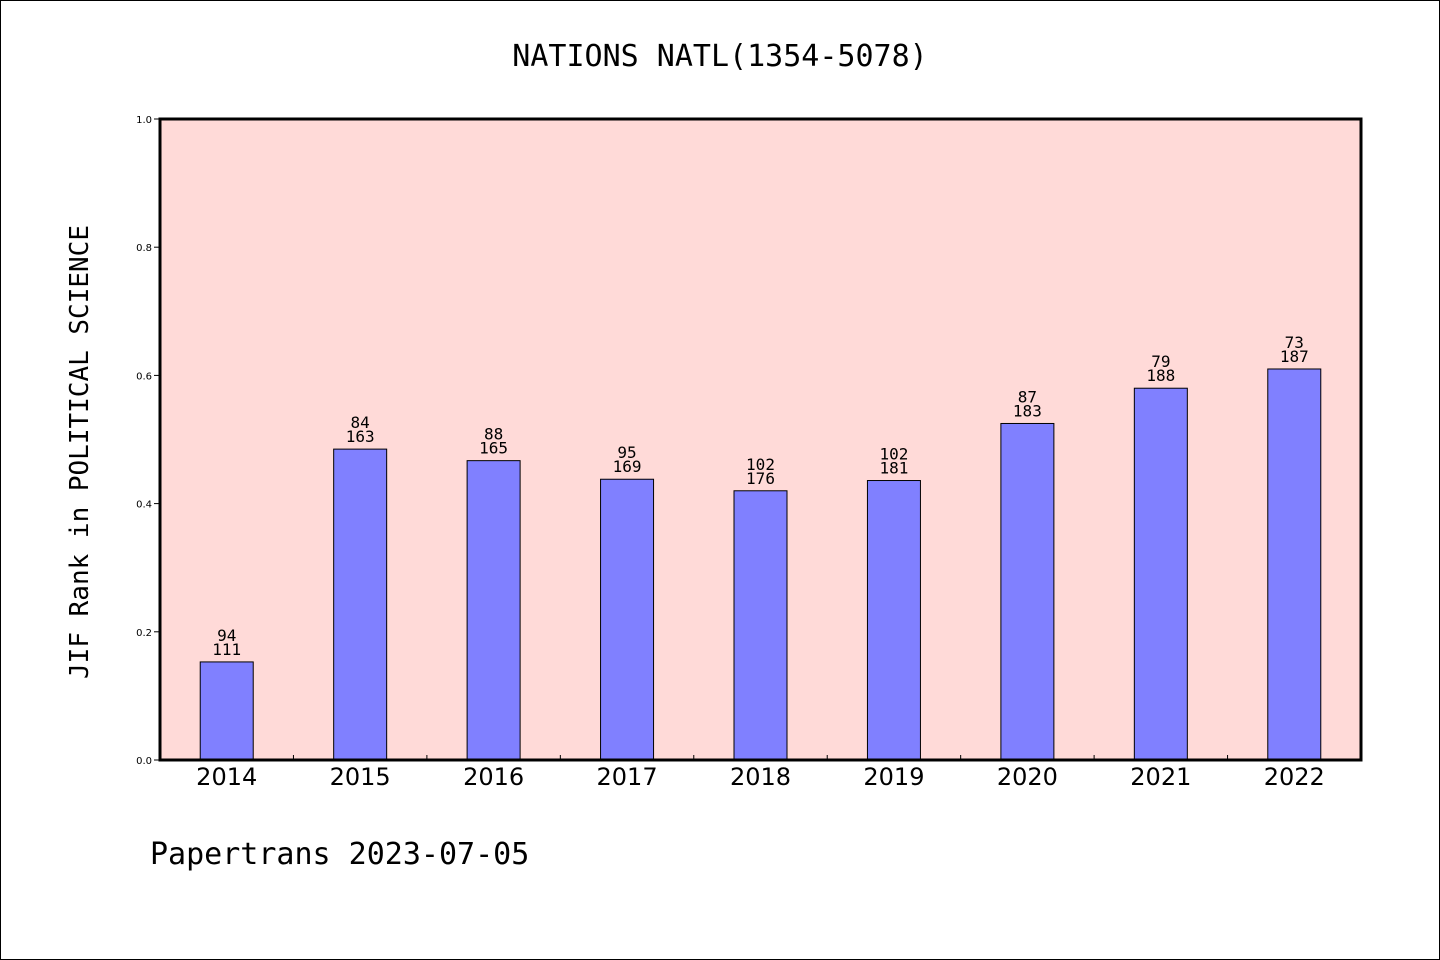  Describe the element at coordinates (626, 452) in the screenshot. I see `bar-rank-label: 95` at that location.